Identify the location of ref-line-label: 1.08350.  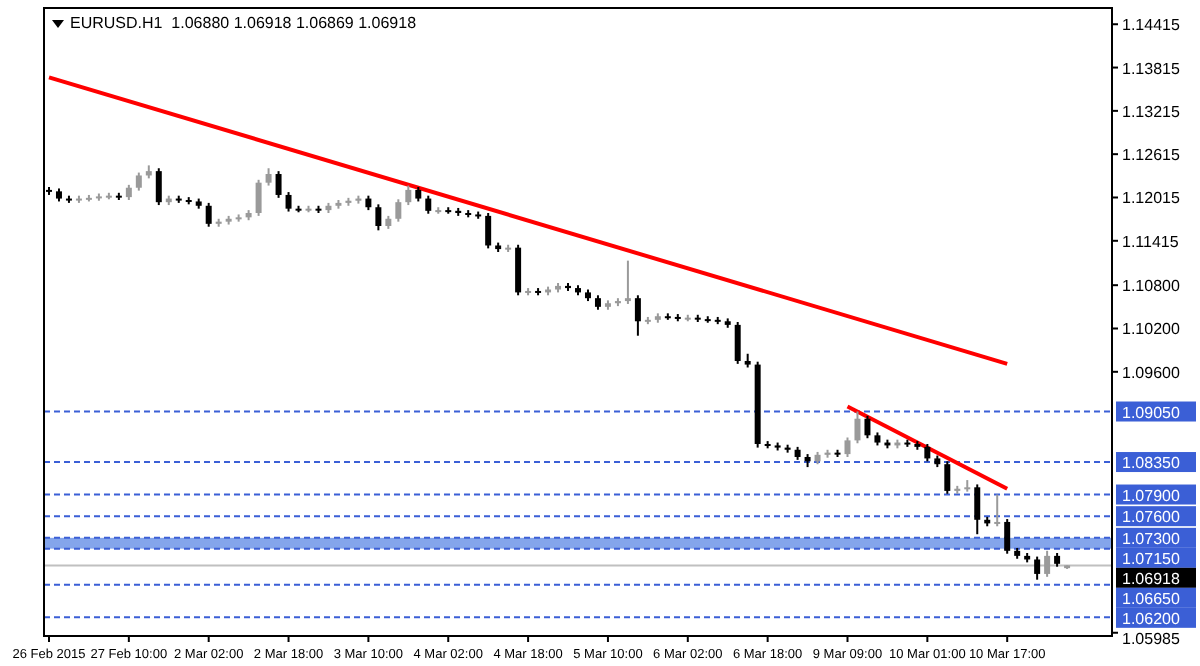
(1151, 463).